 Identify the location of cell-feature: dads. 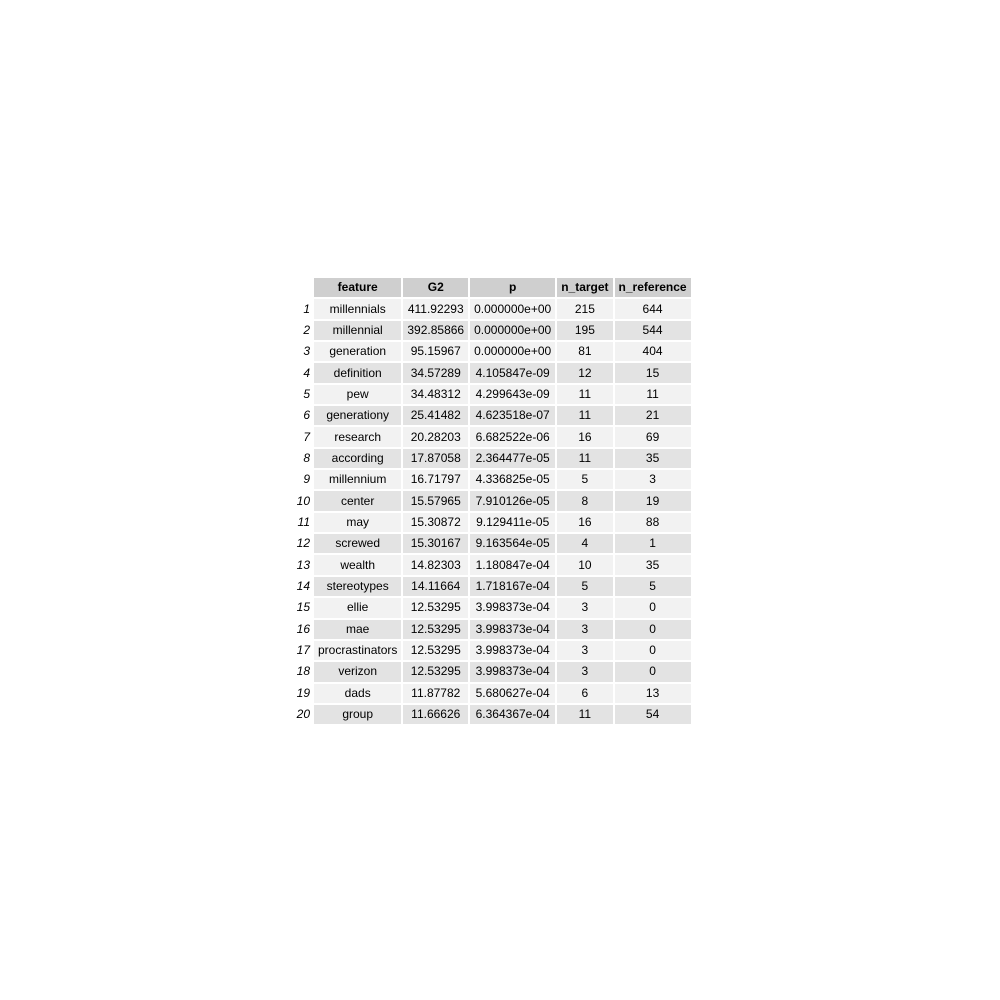
(358, 693).